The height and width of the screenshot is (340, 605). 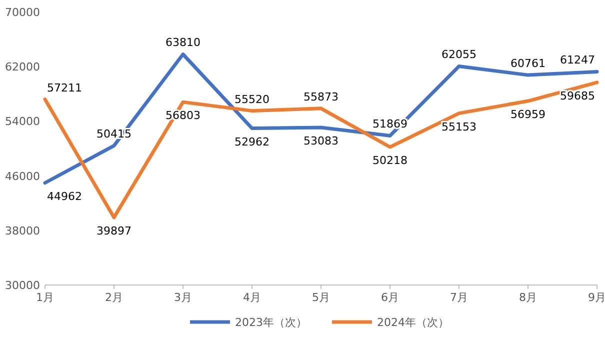 I want to click on x-tick-label: 8月, so click(x=528, y=297).